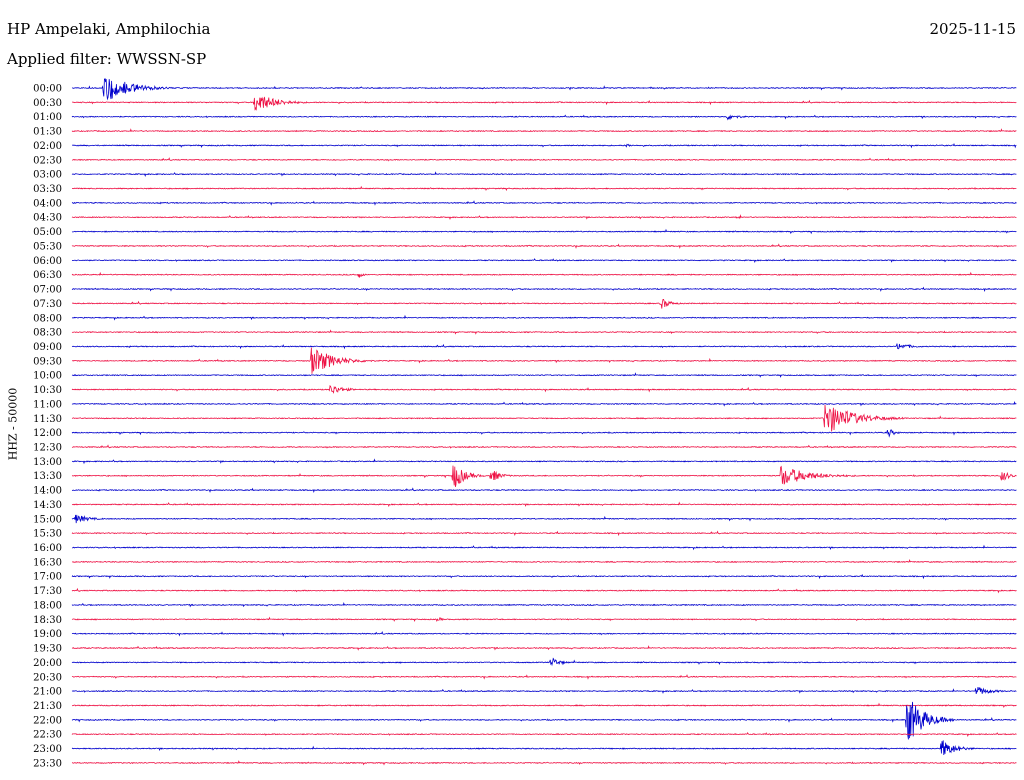 This screenshot has width=1024, height=780. I want to click on row-time-label: 18:30, so click(47, 620).